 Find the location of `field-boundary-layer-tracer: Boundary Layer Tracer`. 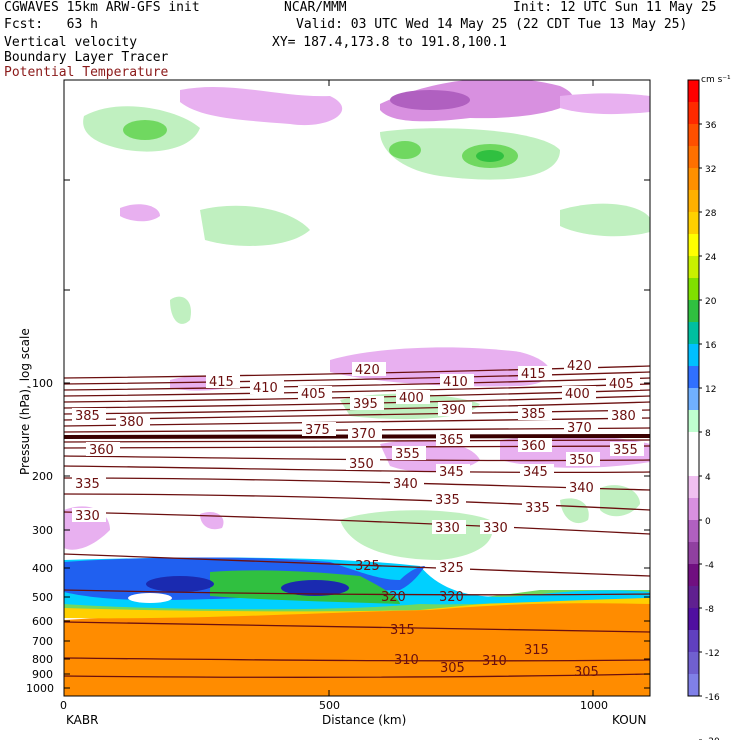

field-boundary-layer-tracer: Boundary Layer Tracer is located at coordinates (86, 57).